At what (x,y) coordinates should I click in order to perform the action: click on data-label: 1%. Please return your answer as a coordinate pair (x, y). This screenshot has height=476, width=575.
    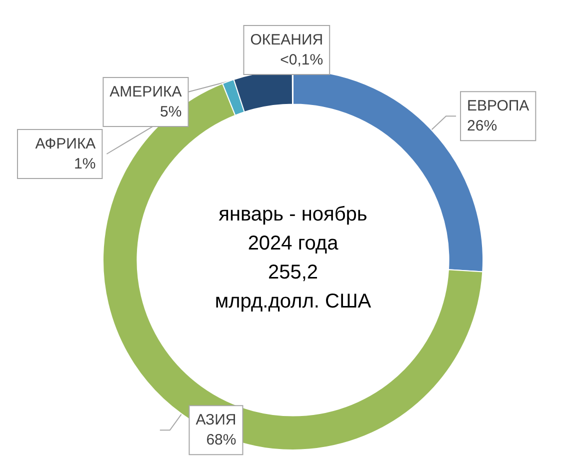
    Looking at the image, I should click on (85, 164).